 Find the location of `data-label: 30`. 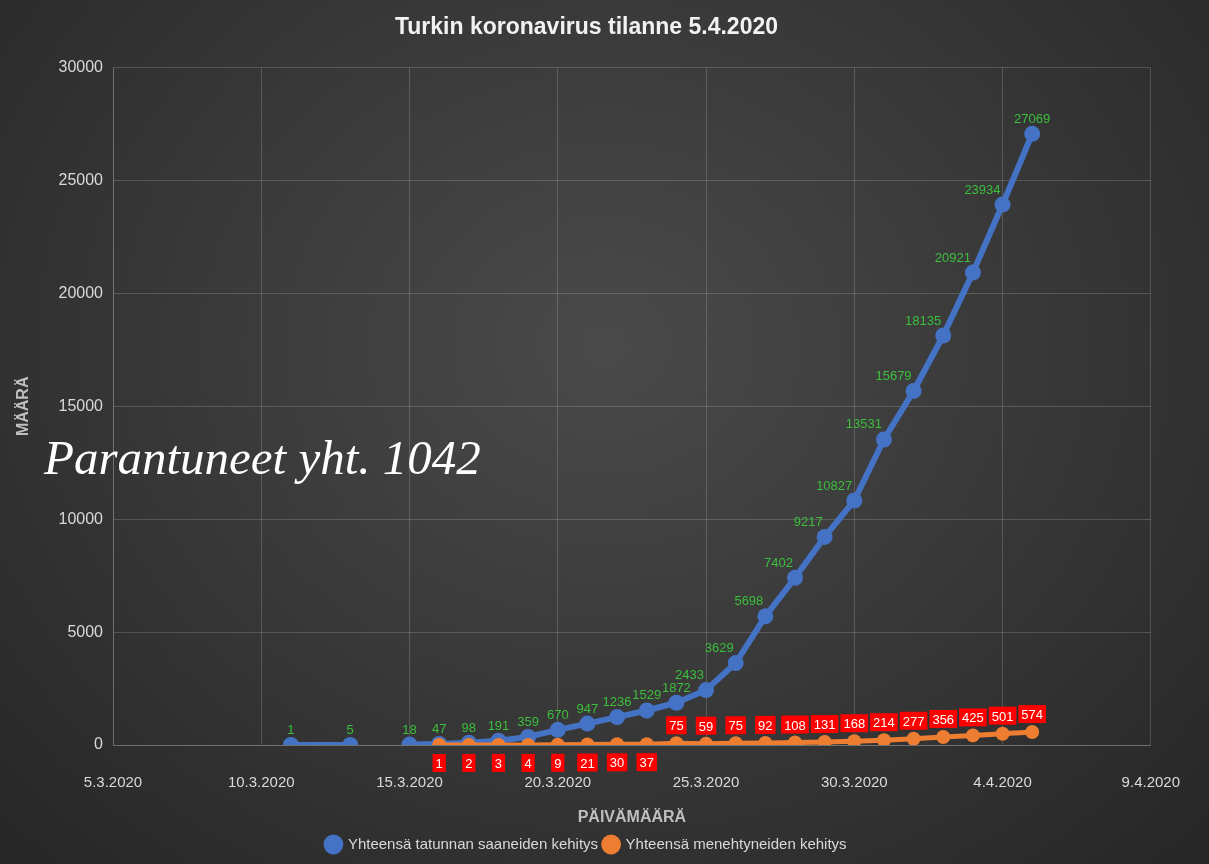

data-label: 30 is located at coordinates (617, 763).